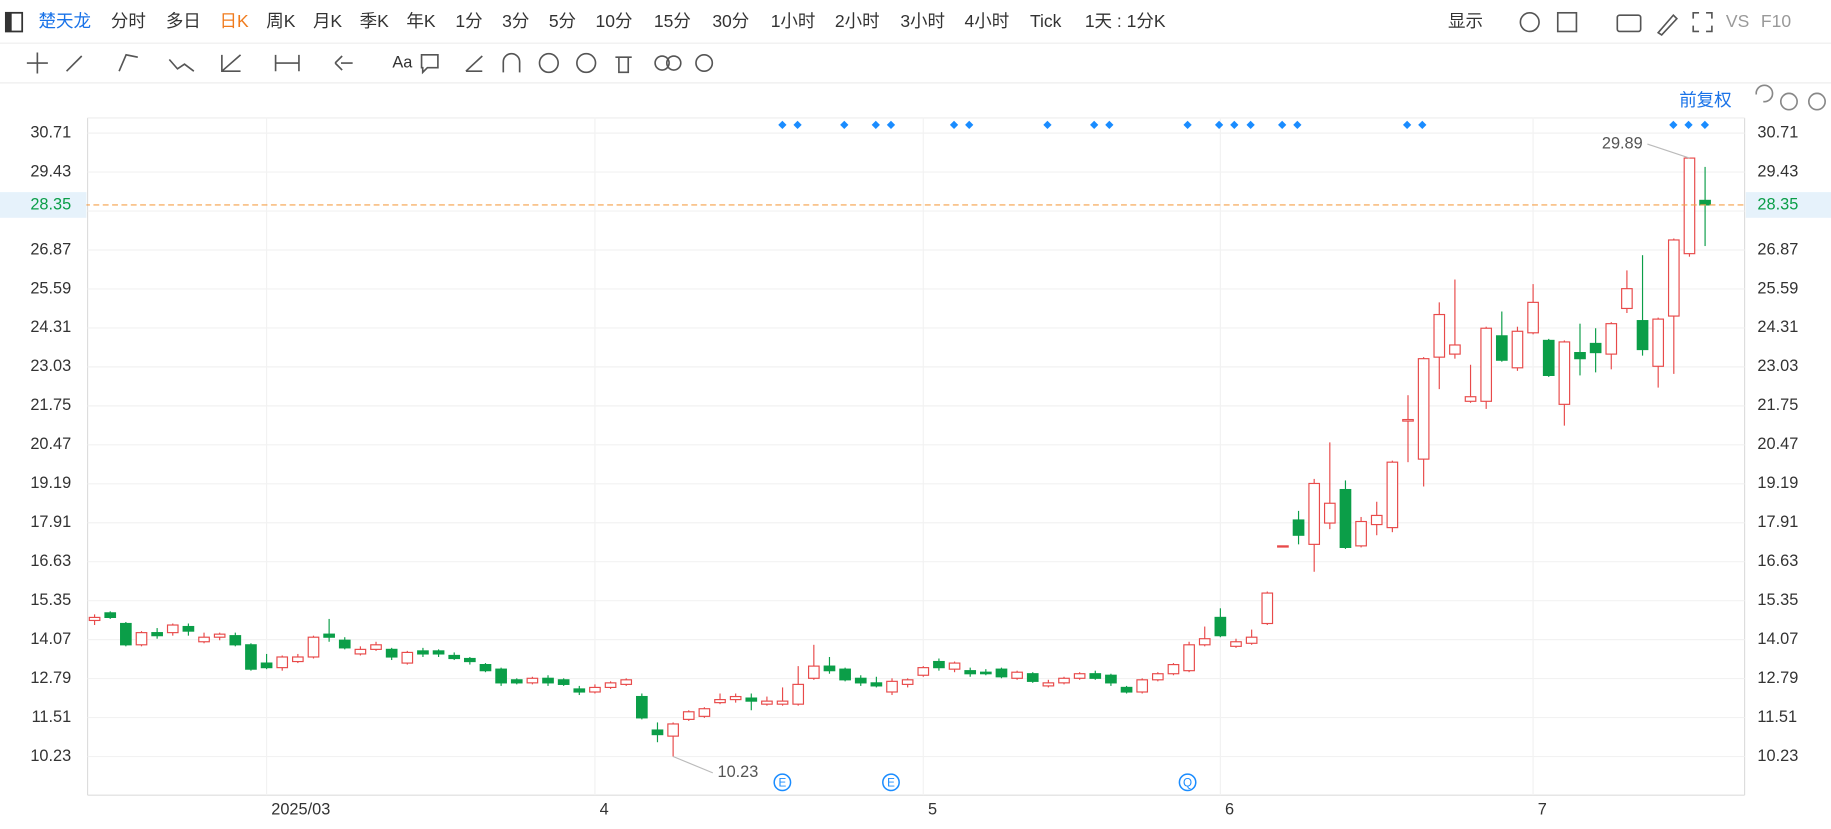 The height and width of the screenshot is (829, 1831). Describe the element at coordinates (1776, 21) in the screenshot. I see `f10: F10` at that location.